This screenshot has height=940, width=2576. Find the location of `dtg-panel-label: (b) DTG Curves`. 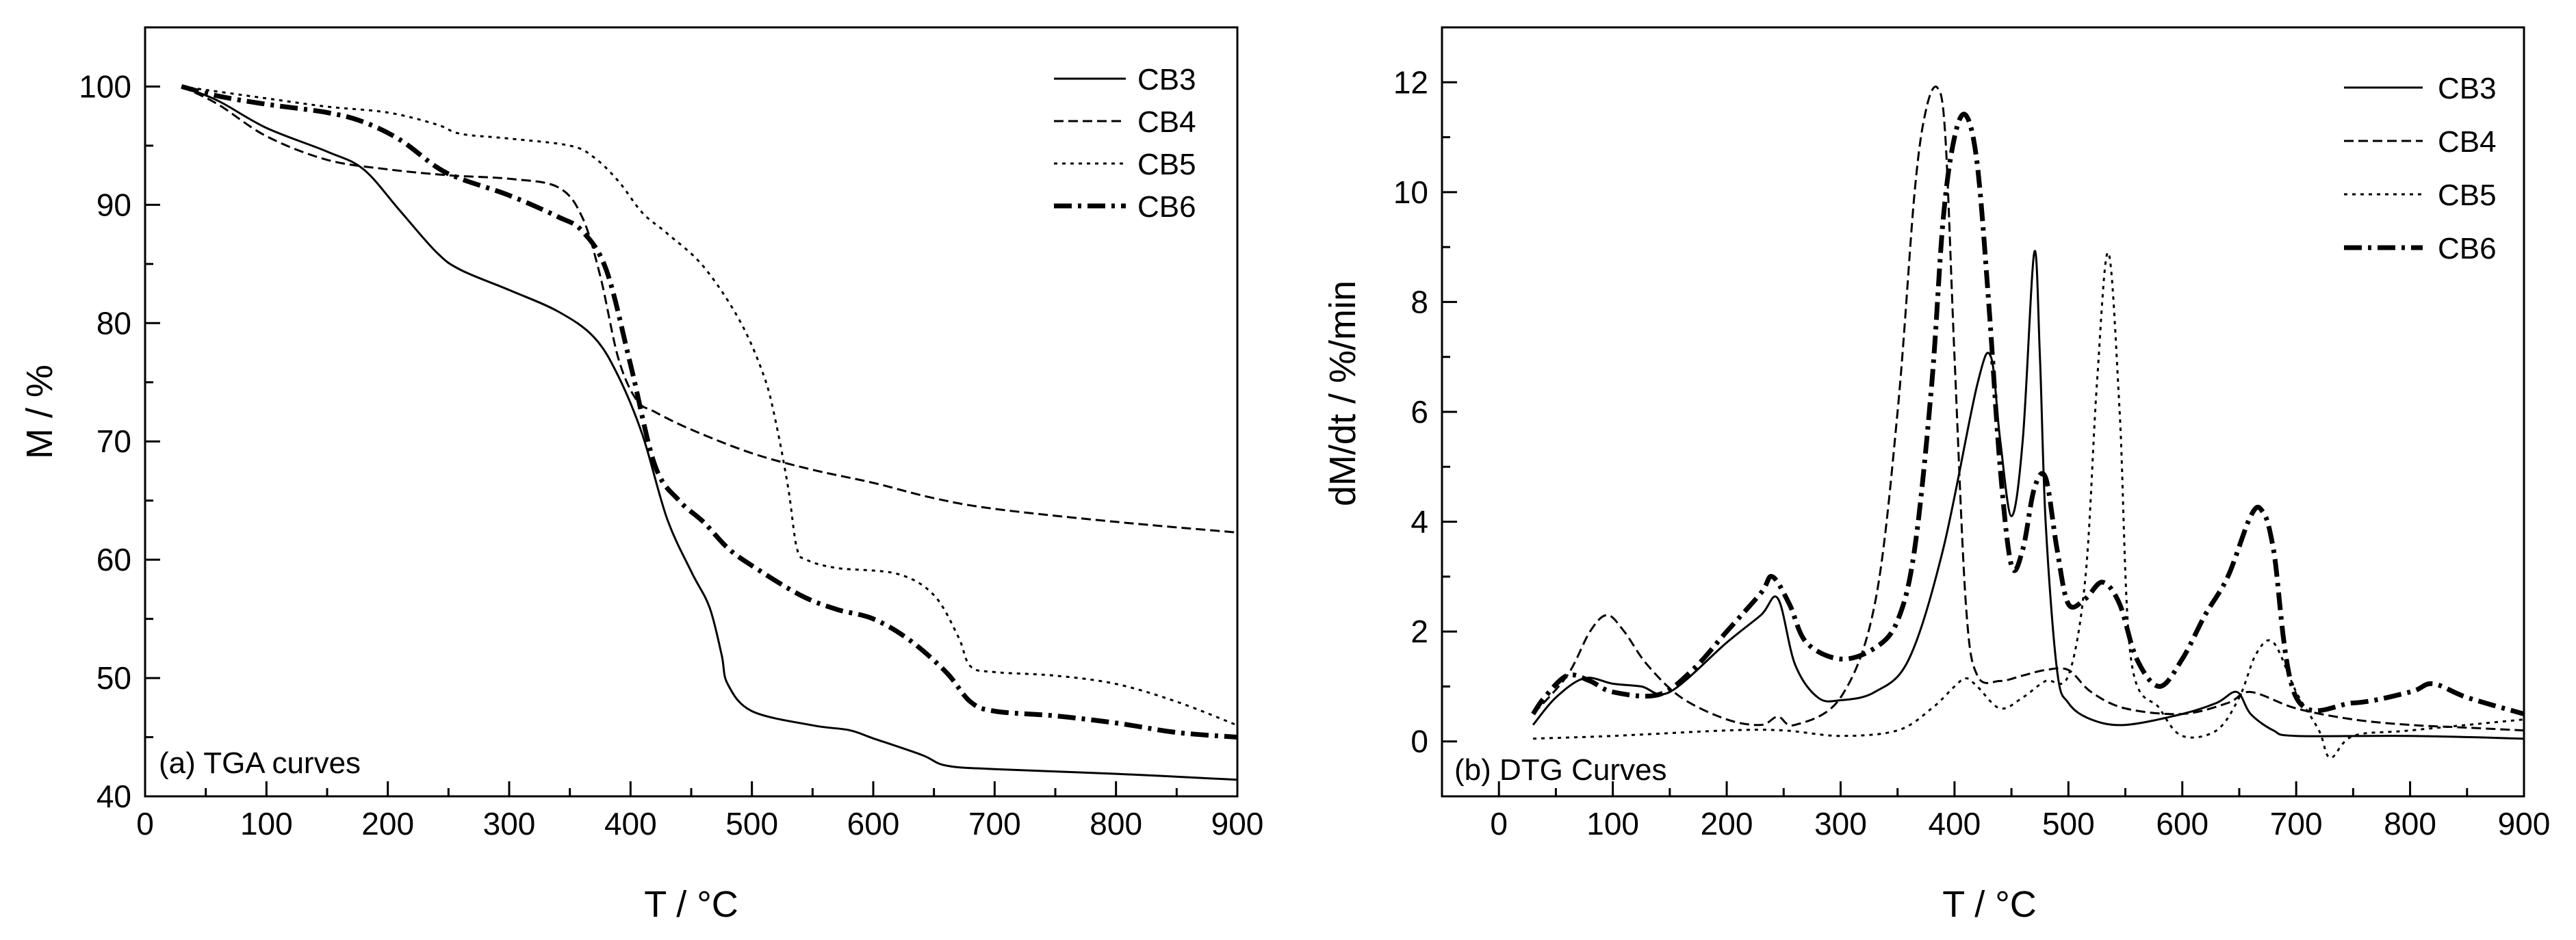

dtg-panel-label: (b) DTG Curves is located at coordinates (1560, 770).